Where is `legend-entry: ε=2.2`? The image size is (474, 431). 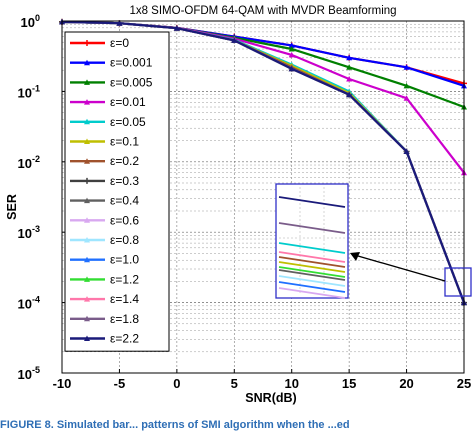
legend-entry: ε=2.2 is located at coordinates (104, 339).